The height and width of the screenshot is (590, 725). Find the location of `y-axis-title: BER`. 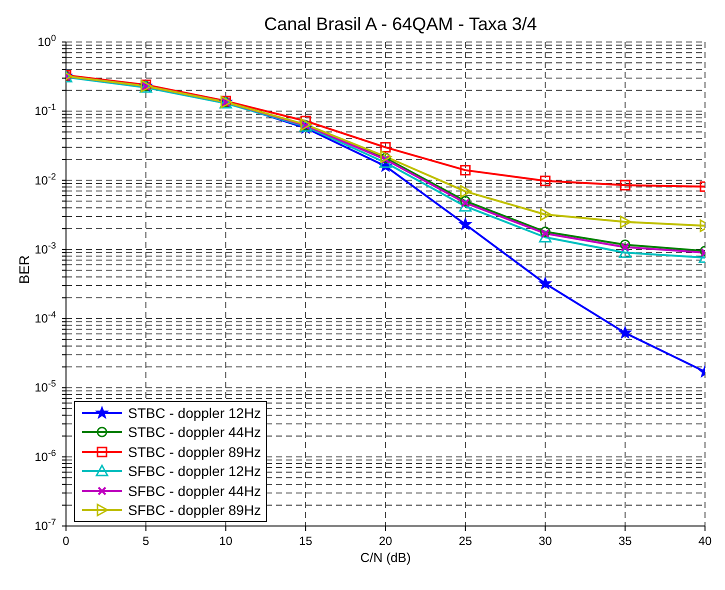

y-axis-title: BER is located at coordinates (24, 269).